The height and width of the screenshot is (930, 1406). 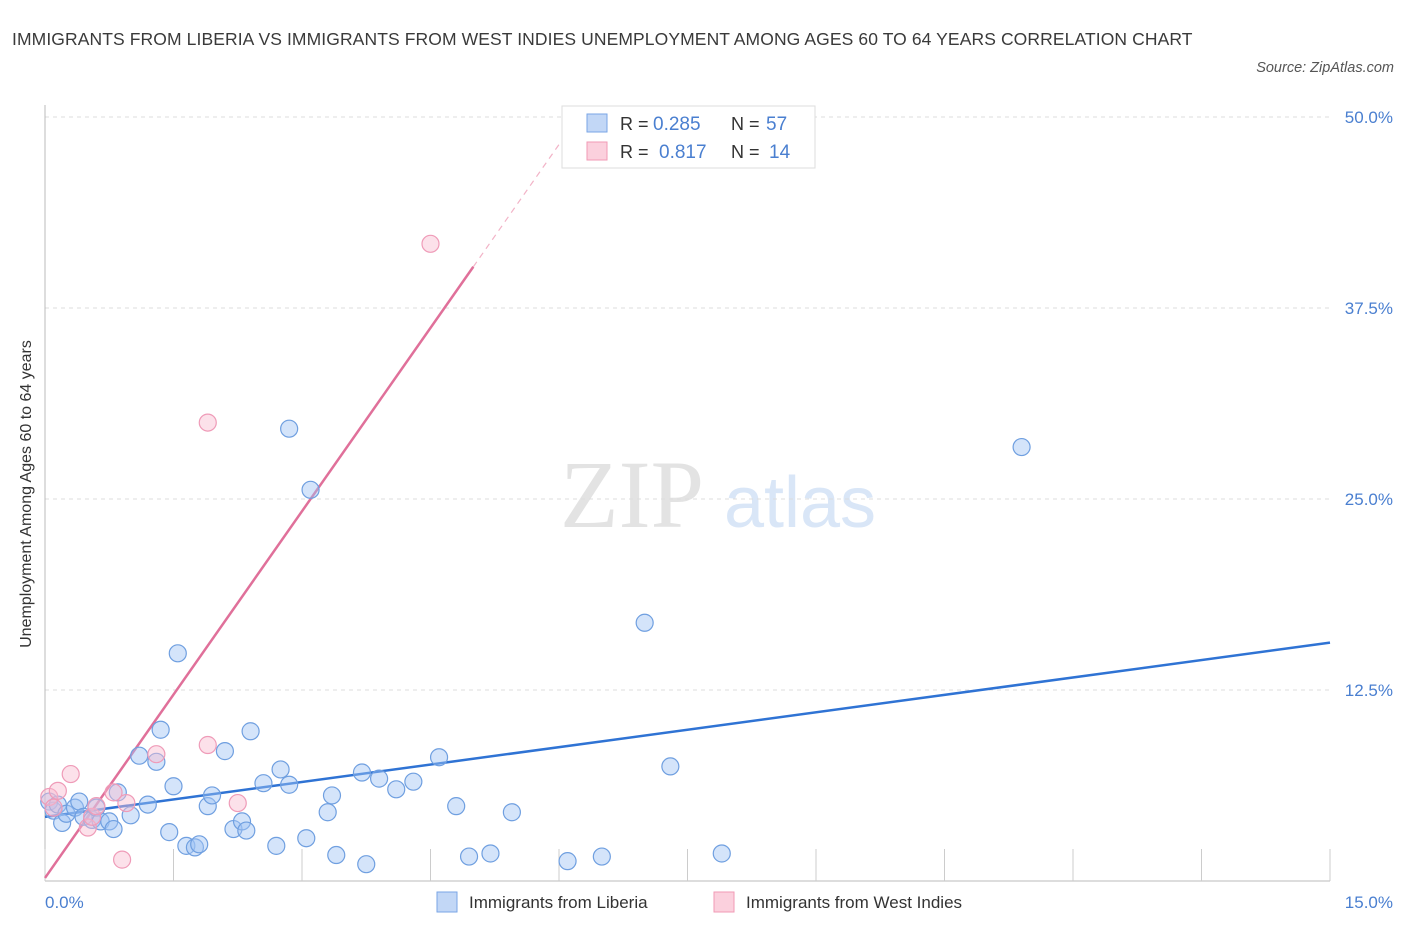 What do you see at coordinates (632, 494) in the screenshot?
I see `watermark-zip: ZIP` at bounding box center [632, 494].